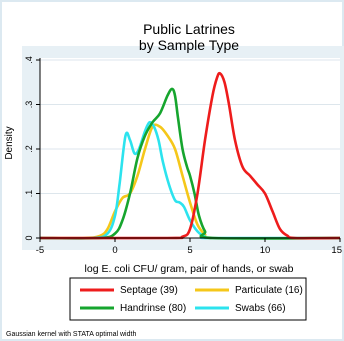 The image size is (344, 341). I want to click on chart-note: Gaussian kernel with STATA optimal width, so click(71, 334).